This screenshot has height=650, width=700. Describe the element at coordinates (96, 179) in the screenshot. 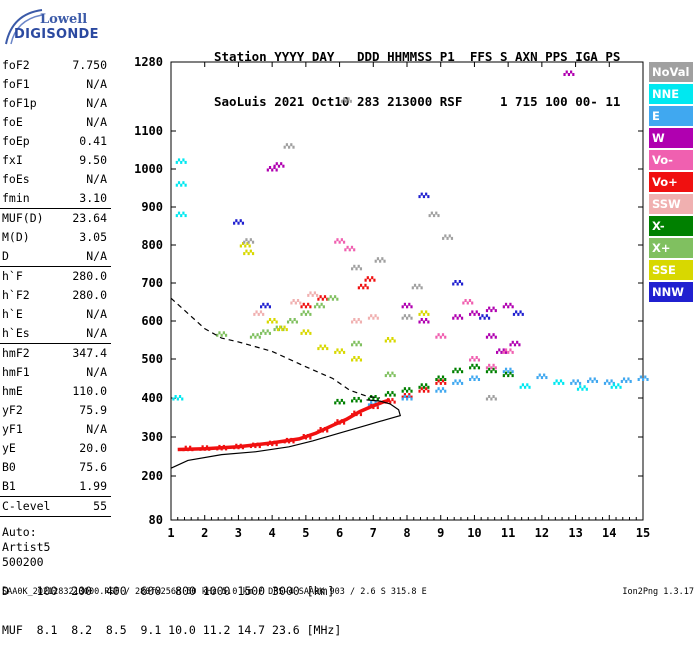

I see `param-value: N/A` at that location.